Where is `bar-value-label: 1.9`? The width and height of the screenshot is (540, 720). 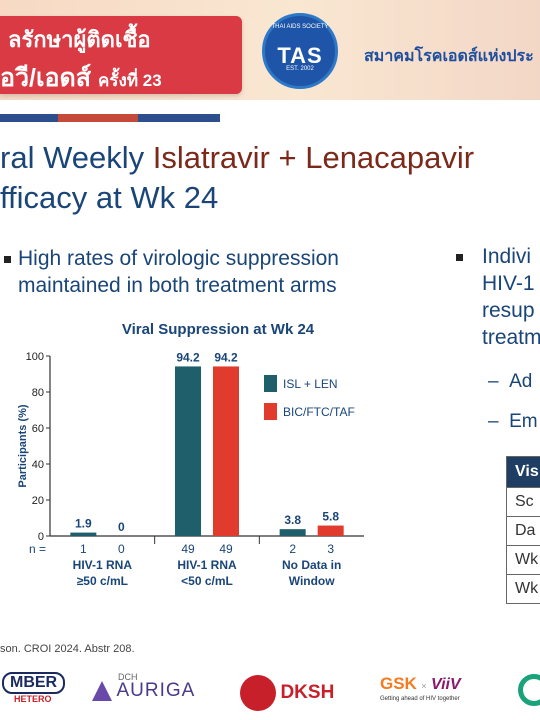
bar-value-label: 1.9 is located at coordinates (83, 524).